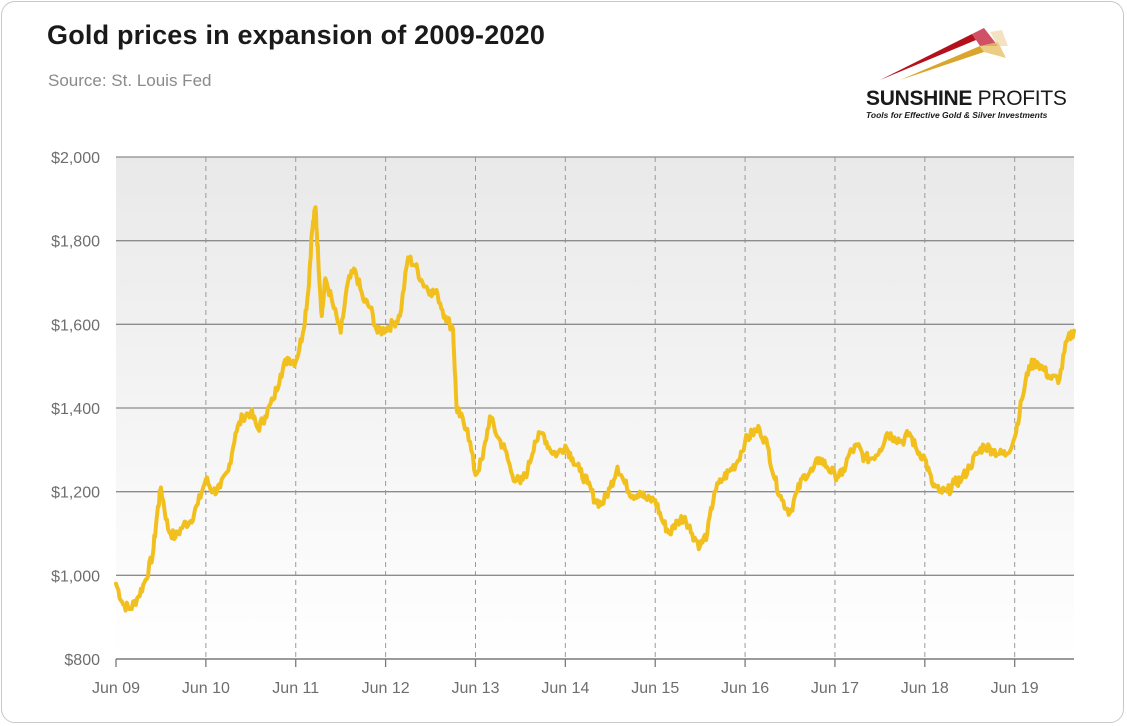  I want to click on x-tick-label: Jun 14, so click(565, 688).